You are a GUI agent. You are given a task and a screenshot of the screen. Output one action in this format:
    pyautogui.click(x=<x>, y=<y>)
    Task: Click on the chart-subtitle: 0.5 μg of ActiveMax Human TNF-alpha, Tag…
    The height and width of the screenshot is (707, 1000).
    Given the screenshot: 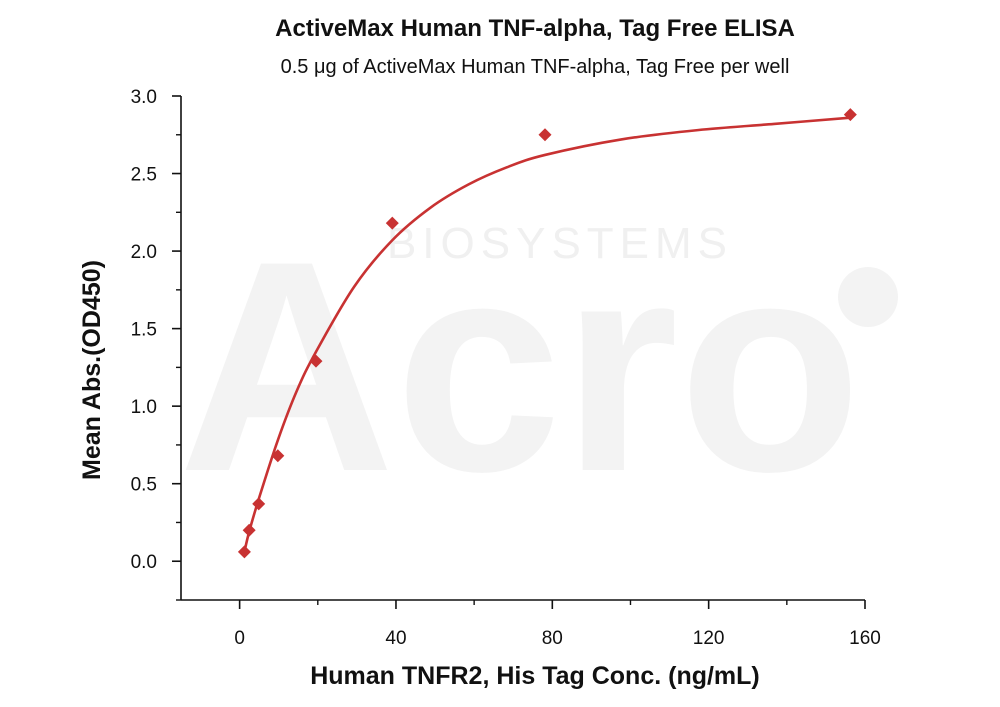 What is the action you would take?
    pyautogui.click(x=535, y=67)
    